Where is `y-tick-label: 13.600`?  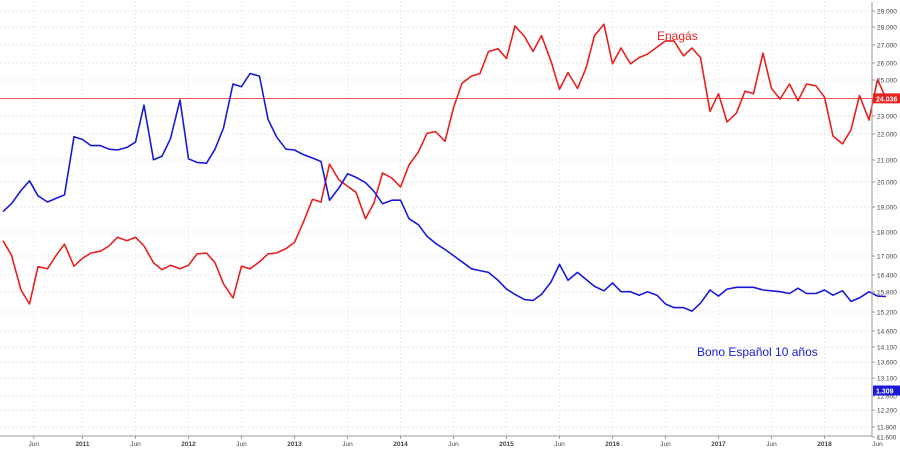
y-tick-label: 13.600 is located at coordinates (887, 363).